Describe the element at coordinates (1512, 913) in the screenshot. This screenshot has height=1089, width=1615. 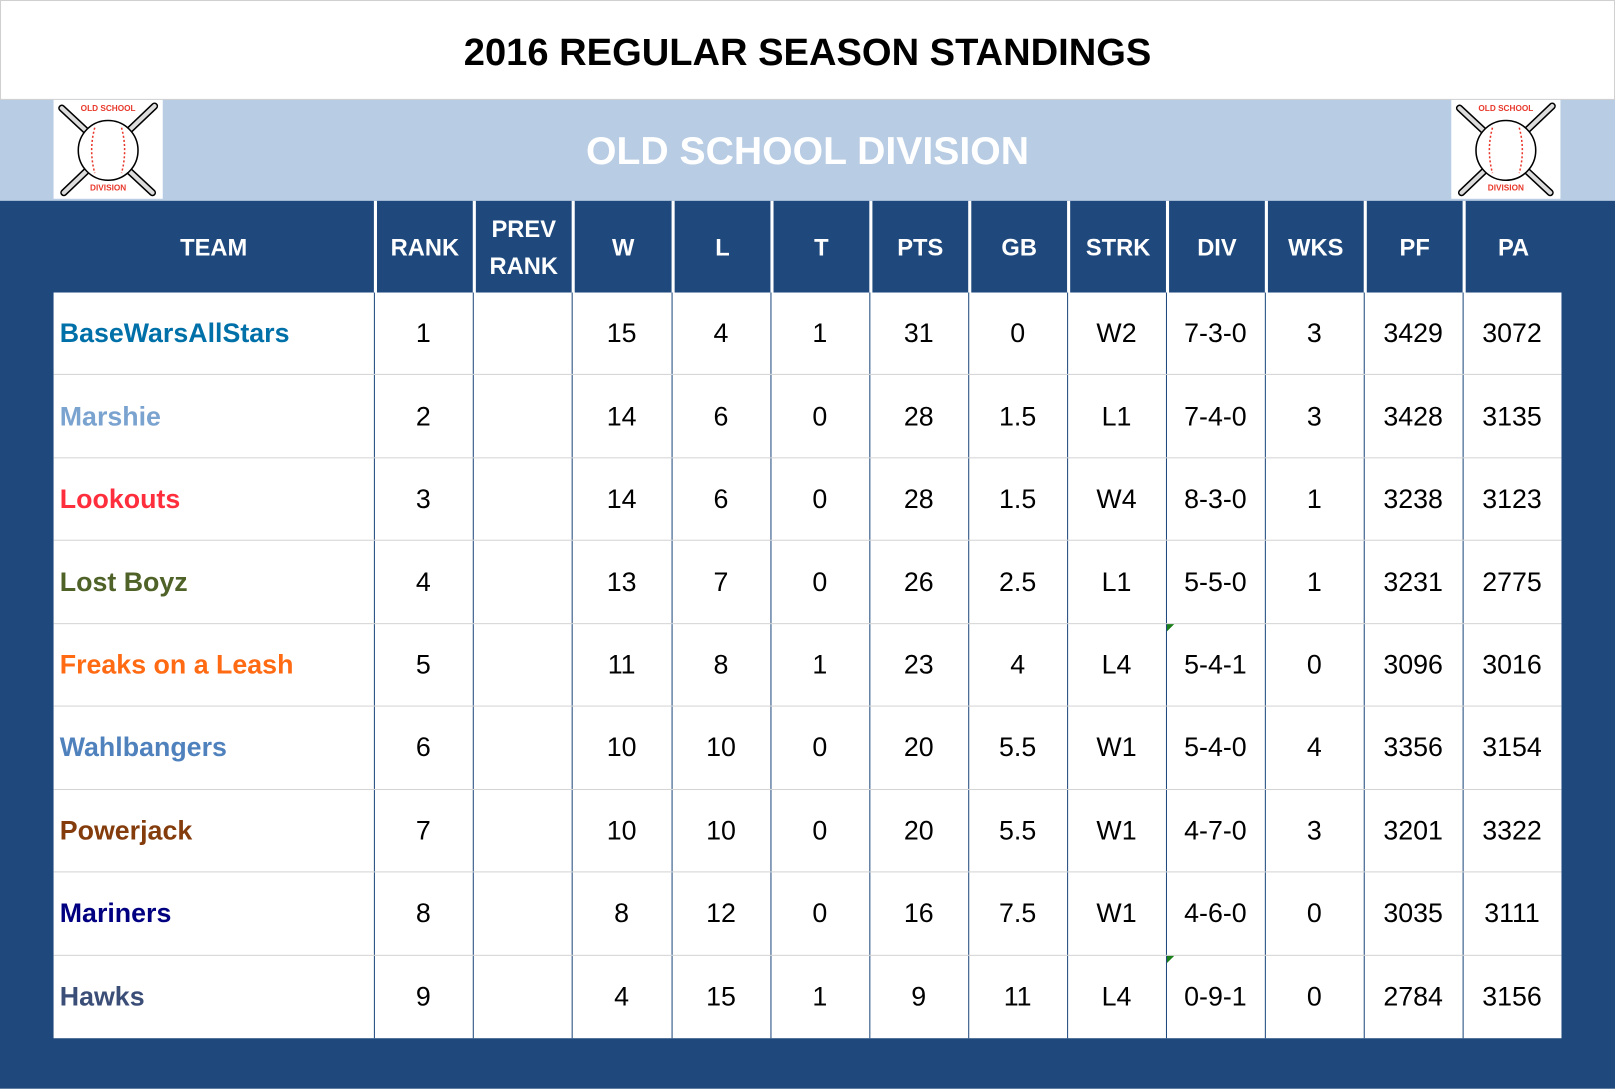
I see `cell-pa: 3111` at that location.